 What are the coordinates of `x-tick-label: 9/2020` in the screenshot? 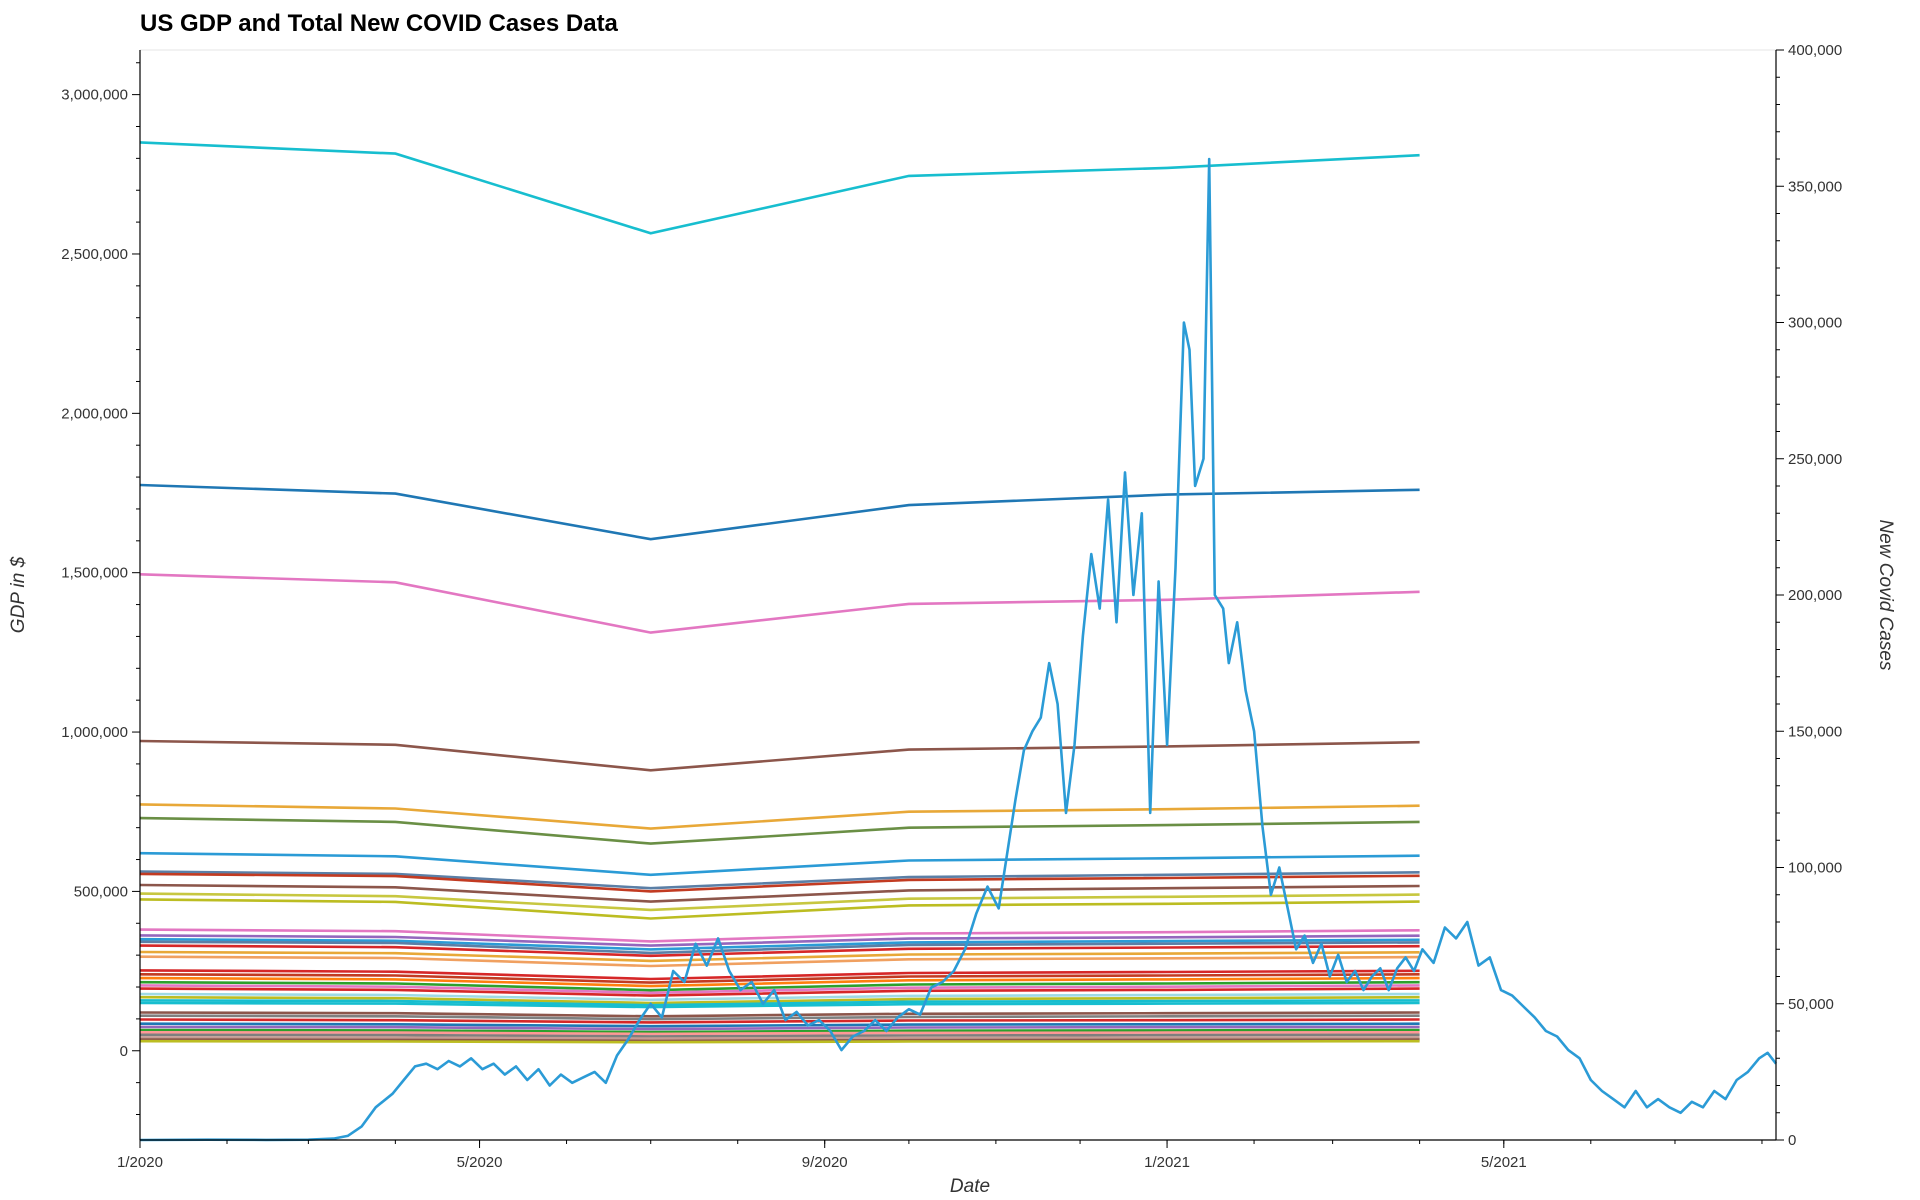 It's located at (825, 1162).